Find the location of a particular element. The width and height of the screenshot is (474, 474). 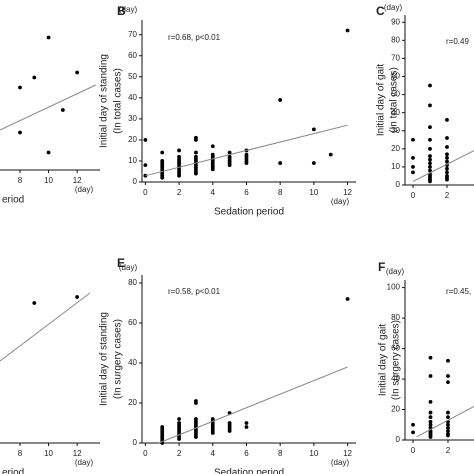

annotation: r=0.58, p<0.01 is located at coordinates (194, 291).